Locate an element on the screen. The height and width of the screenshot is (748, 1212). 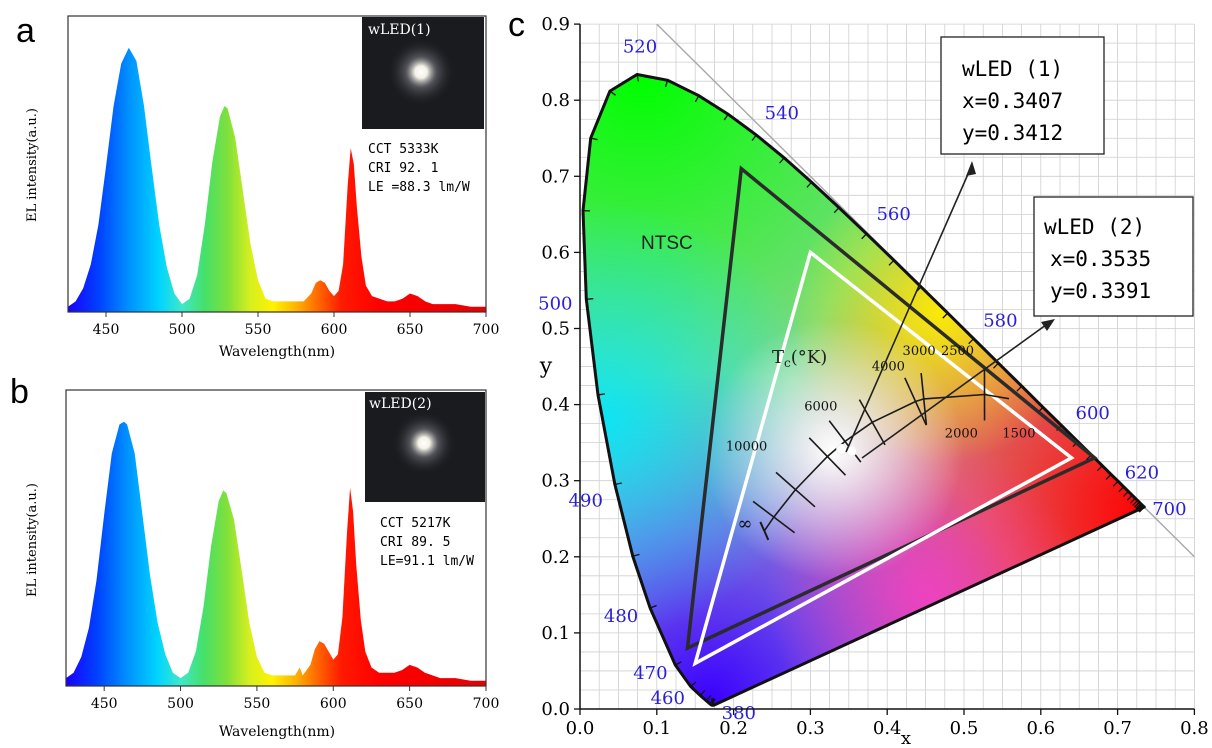
y-tick-label: 0.2 is located at coordinates (555, 557).